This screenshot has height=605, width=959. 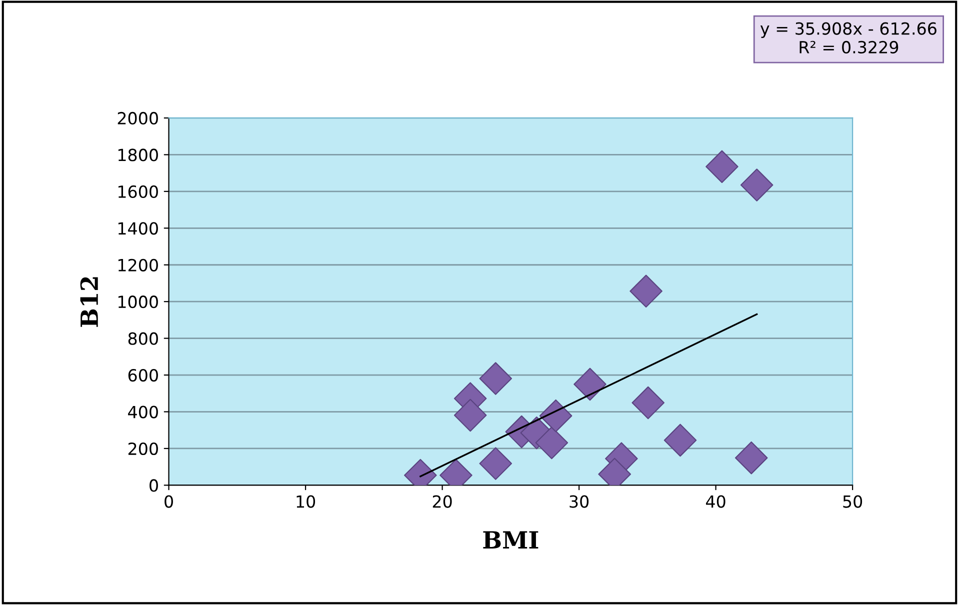 I want to click on y-tick-label: 1600, so click(x=138, y=191).